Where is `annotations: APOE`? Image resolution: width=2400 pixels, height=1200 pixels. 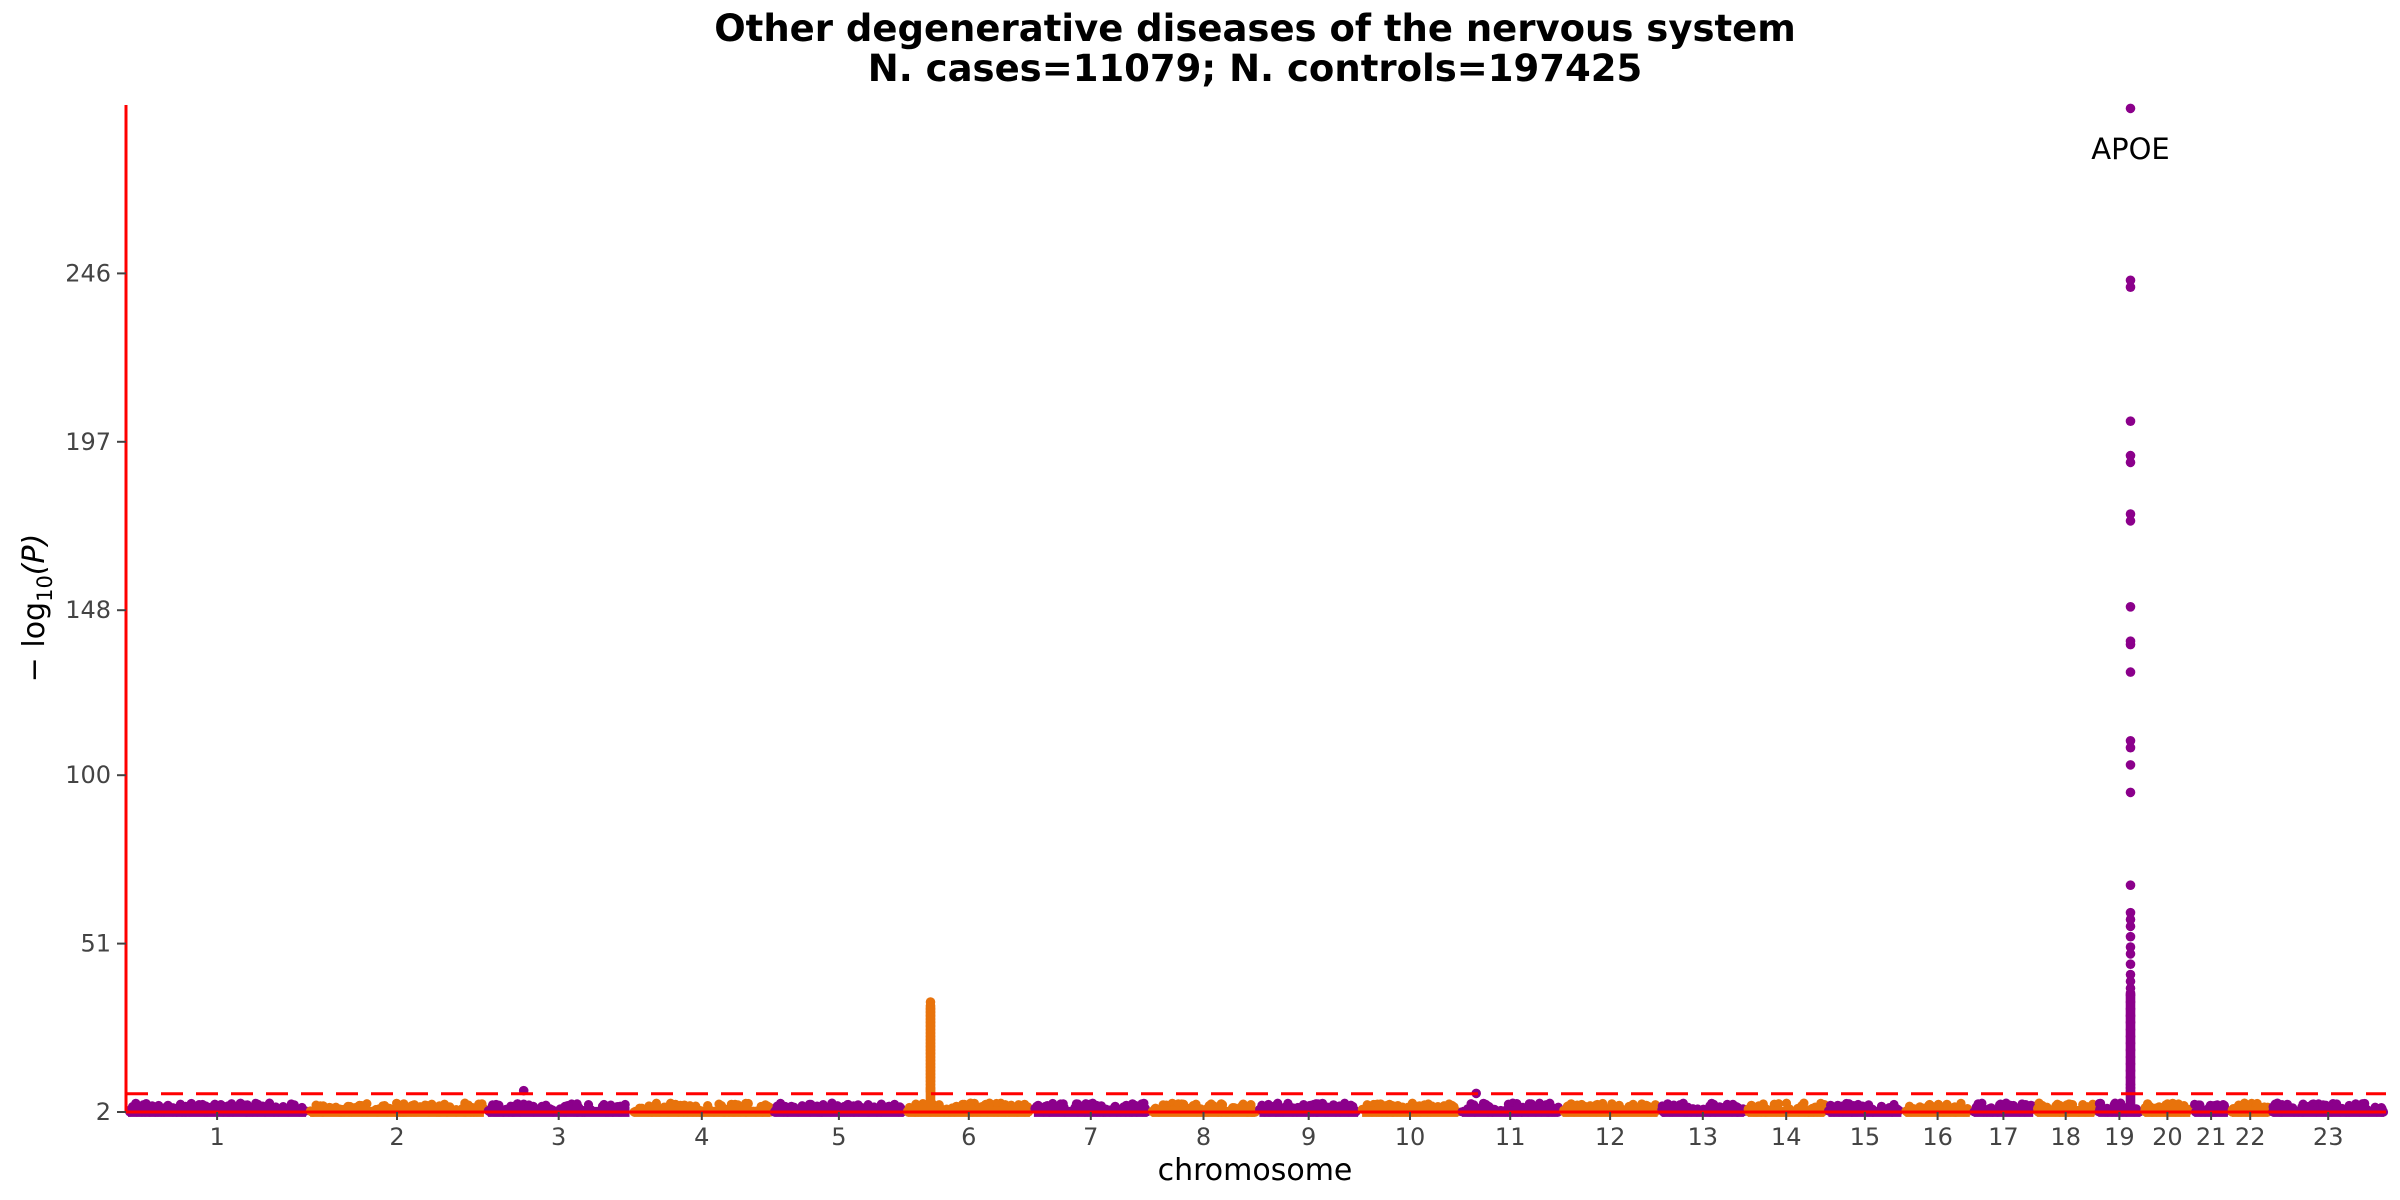
annotations: APOE is located at coordinates (2130, 149).